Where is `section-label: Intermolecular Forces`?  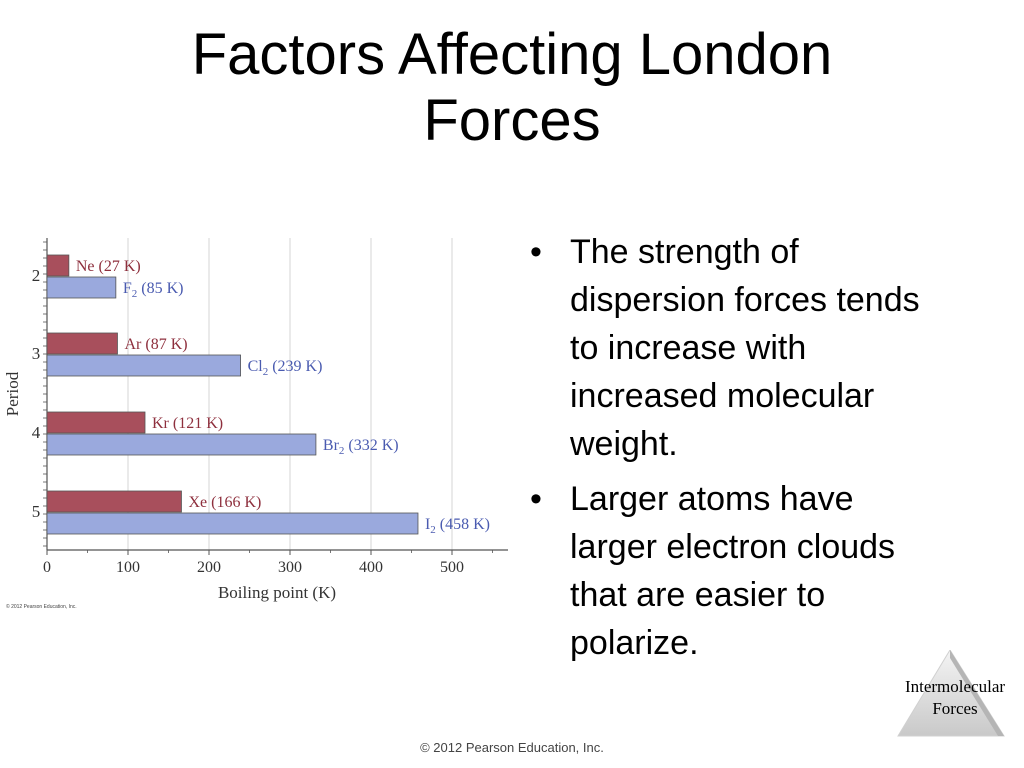 section-label: Intermolecular Forces is located at coordinates (955, 698).